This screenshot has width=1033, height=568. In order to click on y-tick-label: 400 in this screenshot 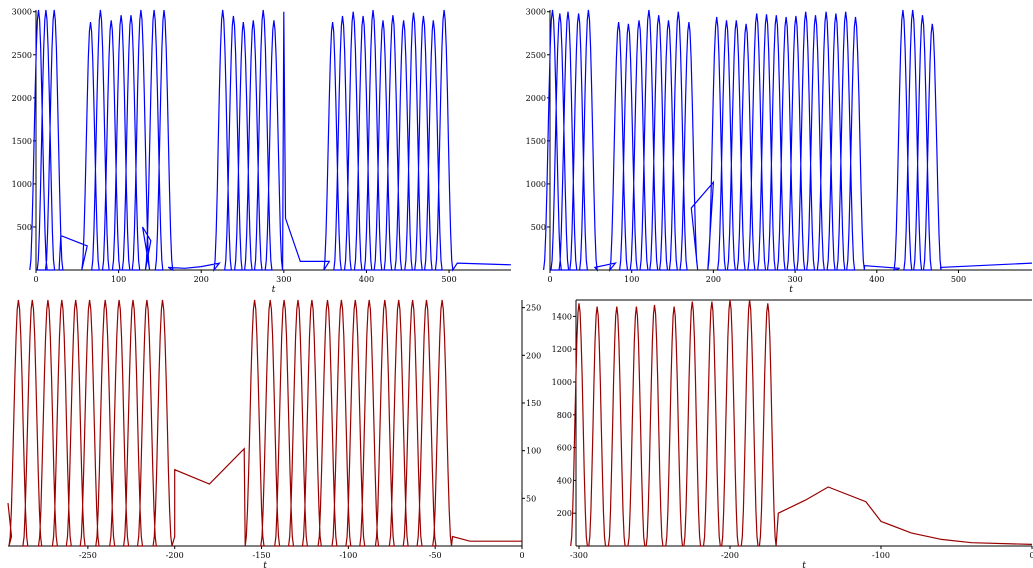, I will do `click(564, 480)`.